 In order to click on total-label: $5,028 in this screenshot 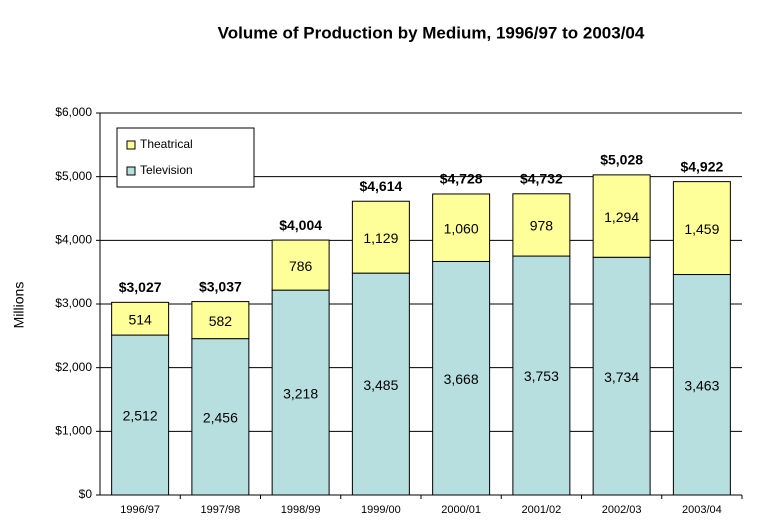, I will do `click(621, 160)`.